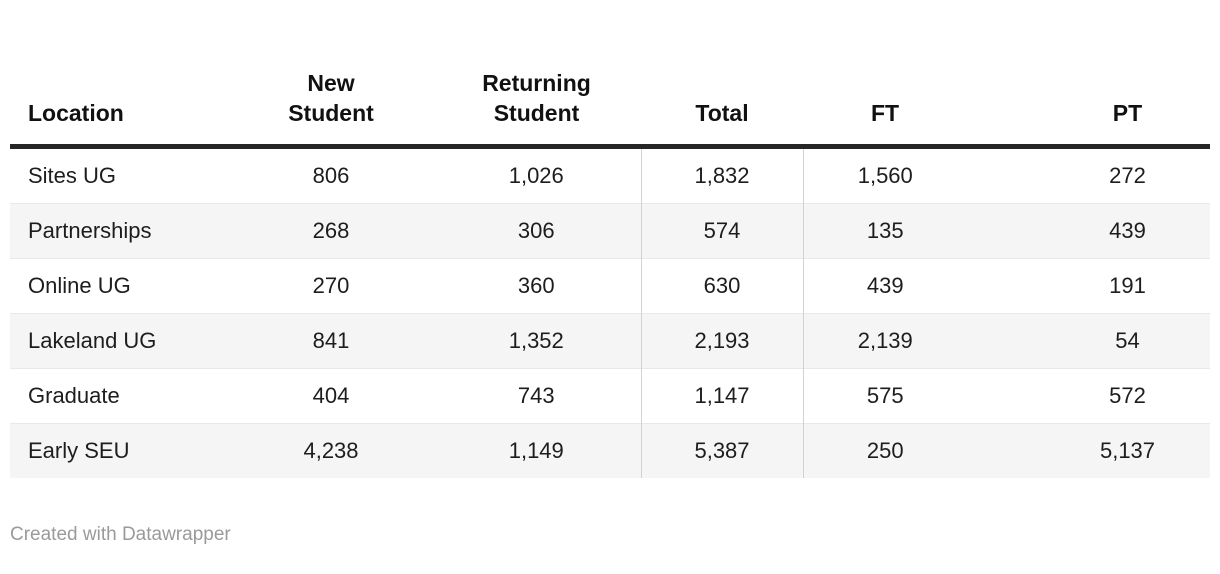  I want to click on cell-total: 2,193, so click(721, 341).